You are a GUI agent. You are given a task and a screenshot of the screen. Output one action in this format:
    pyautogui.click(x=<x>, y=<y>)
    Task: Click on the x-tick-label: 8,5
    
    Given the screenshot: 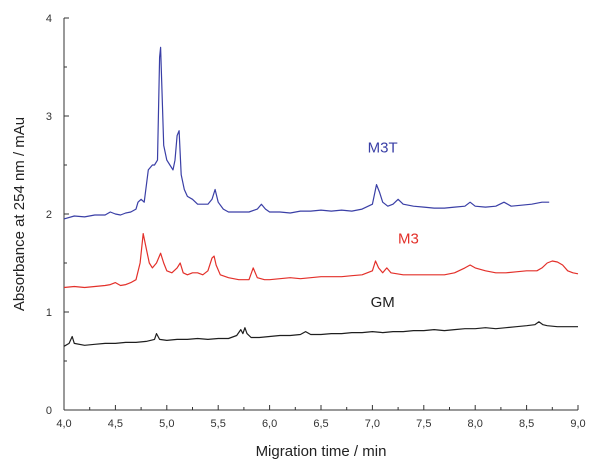 What is the action you would take?
    pyautogui.click(x=526, y=424)
    